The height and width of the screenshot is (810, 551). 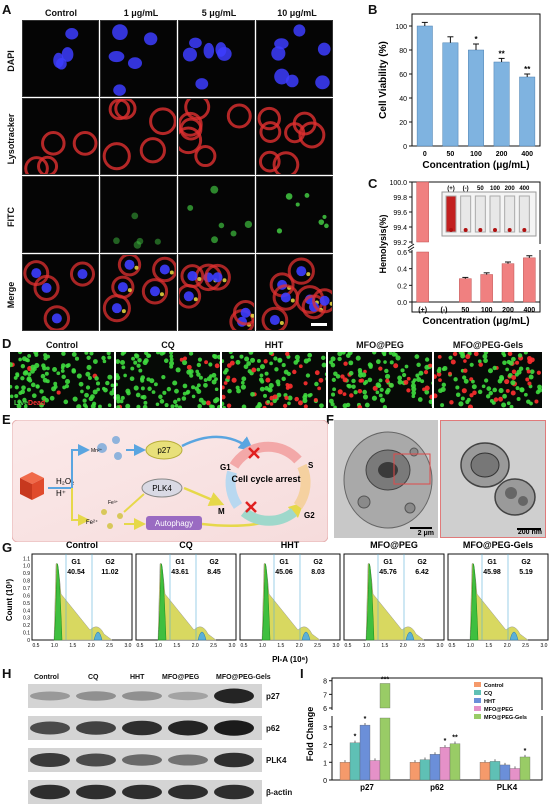 I want to click on merge-lyso-mark, so click(x=116, y=308).